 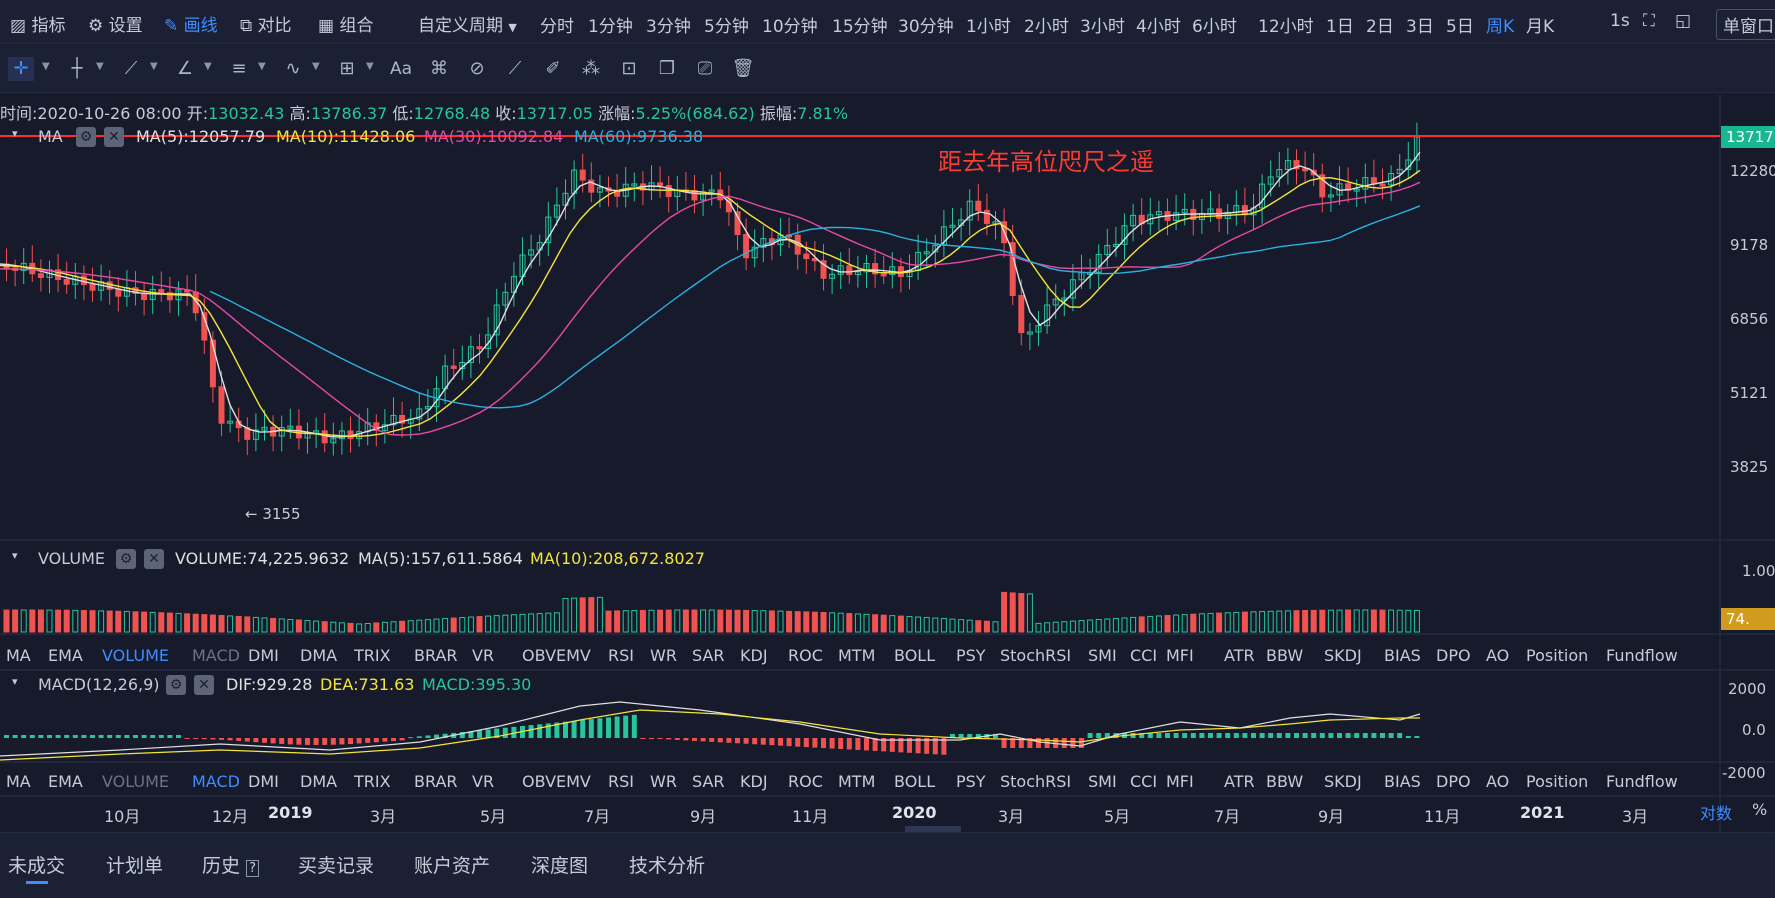 I want to click on settings-button: ⚙ 设置, so click(x=115, y=26).